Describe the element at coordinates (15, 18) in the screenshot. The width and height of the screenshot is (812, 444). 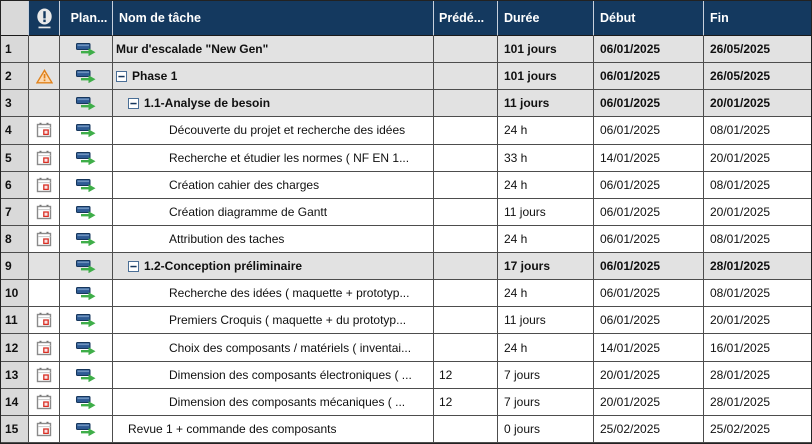
I see `column-header-id` at that location.